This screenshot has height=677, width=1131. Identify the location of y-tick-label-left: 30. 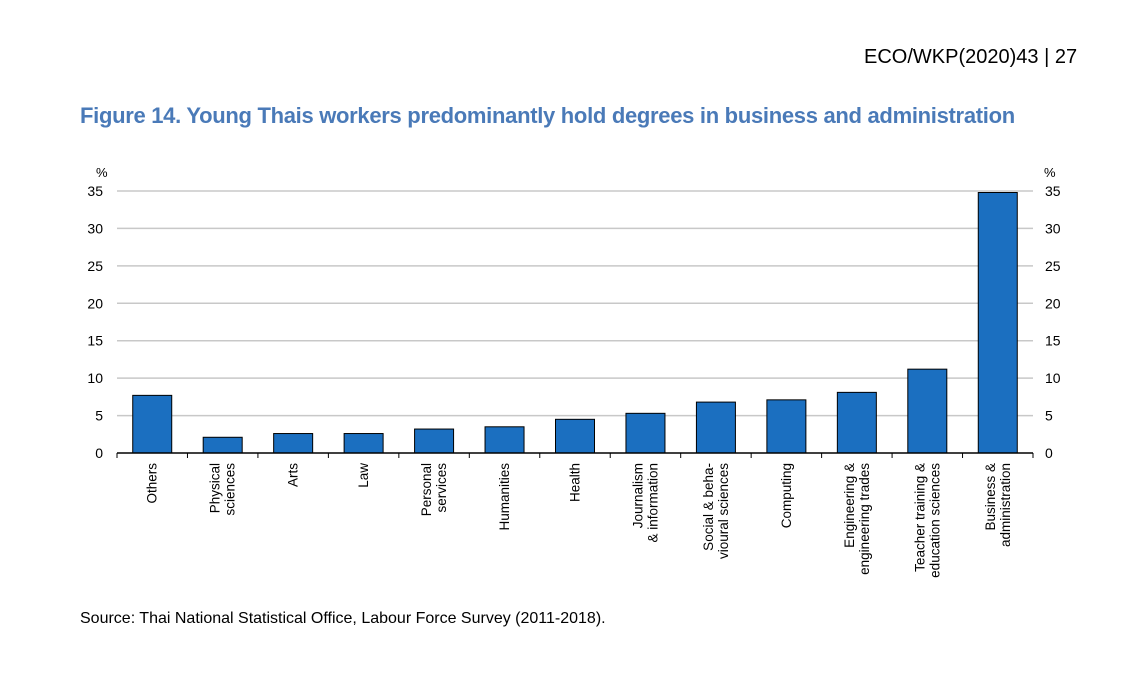
(95, 228).